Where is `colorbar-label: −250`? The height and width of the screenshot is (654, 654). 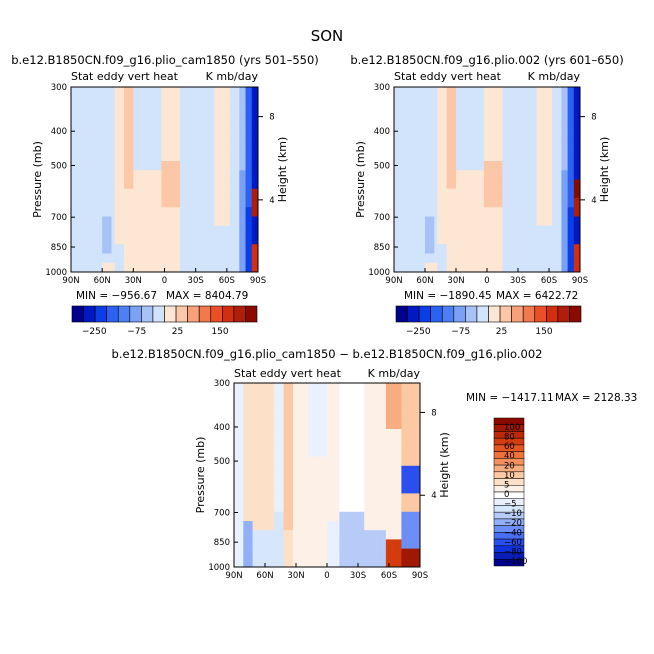
colorbar-label: −250 is located at coordinates (418, 332).